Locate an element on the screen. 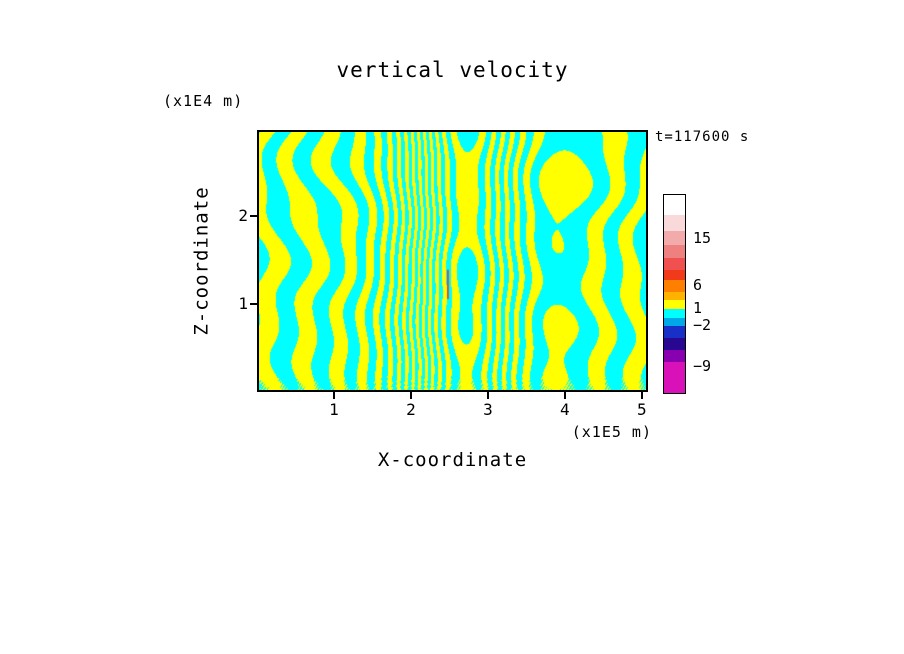 This screenshot has width=904, height=654. colorbar-tick-label: 1 is located at coordinates (698, 308).